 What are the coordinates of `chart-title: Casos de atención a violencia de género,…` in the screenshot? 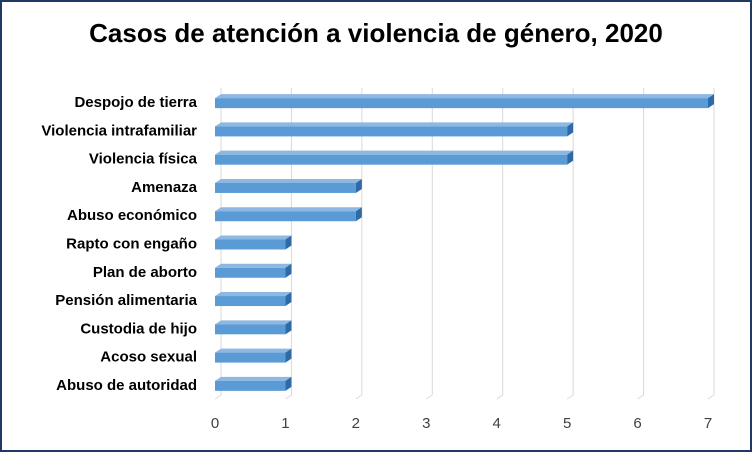 It's located at (376, 33).